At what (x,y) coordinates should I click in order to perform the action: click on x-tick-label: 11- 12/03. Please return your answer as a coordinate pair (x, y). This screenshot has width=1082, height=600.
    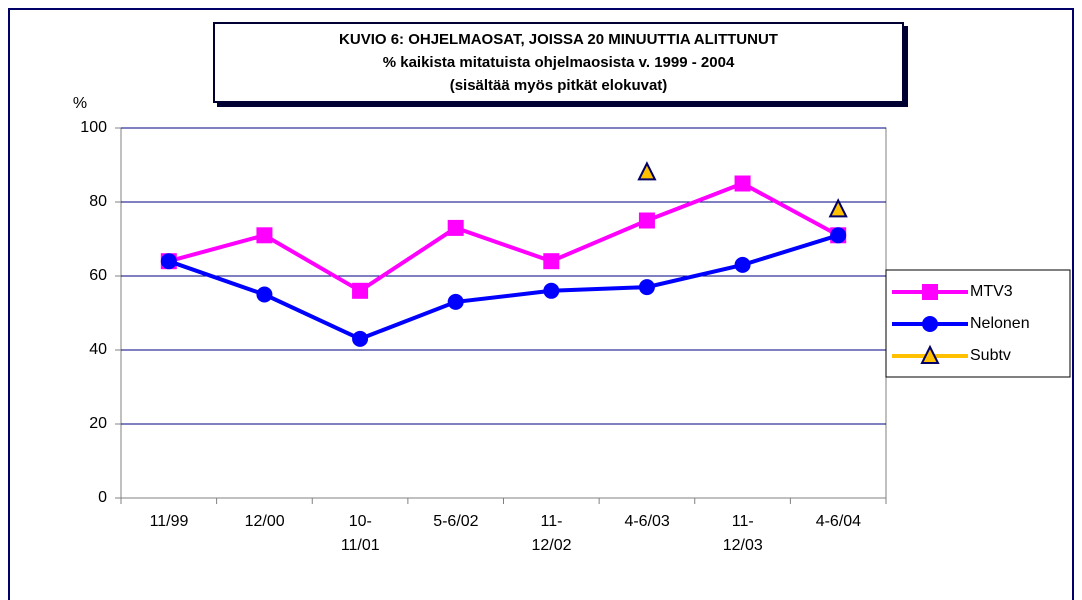
    Looking at the image, I should click on (742, 533).